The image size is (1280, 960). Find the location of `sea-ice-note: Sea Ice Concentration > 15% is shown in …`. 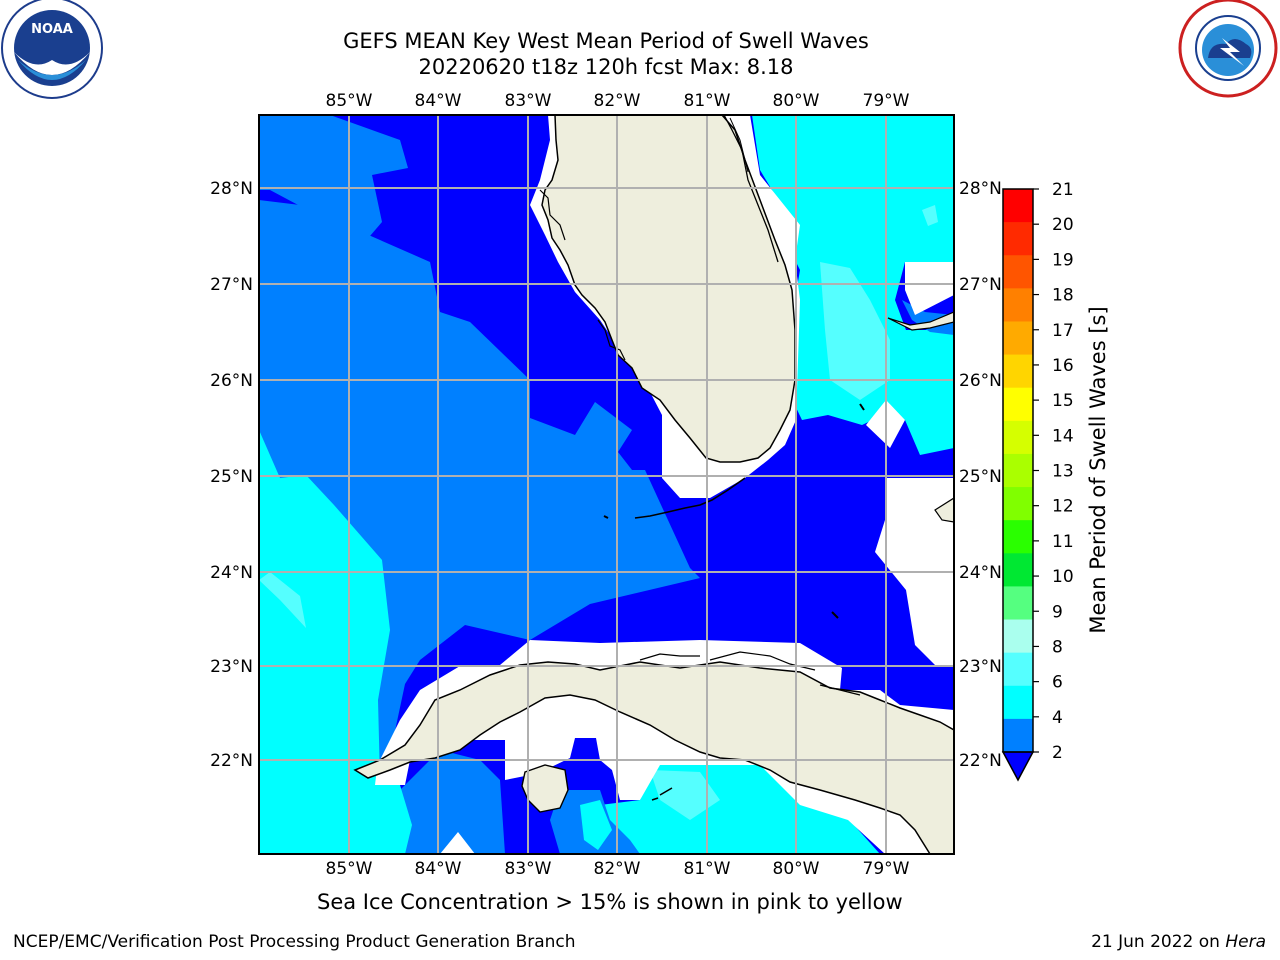

sea-ice-note: Sea Ice Concentration > 15% is shown in … is located at coordinates (610, 902).